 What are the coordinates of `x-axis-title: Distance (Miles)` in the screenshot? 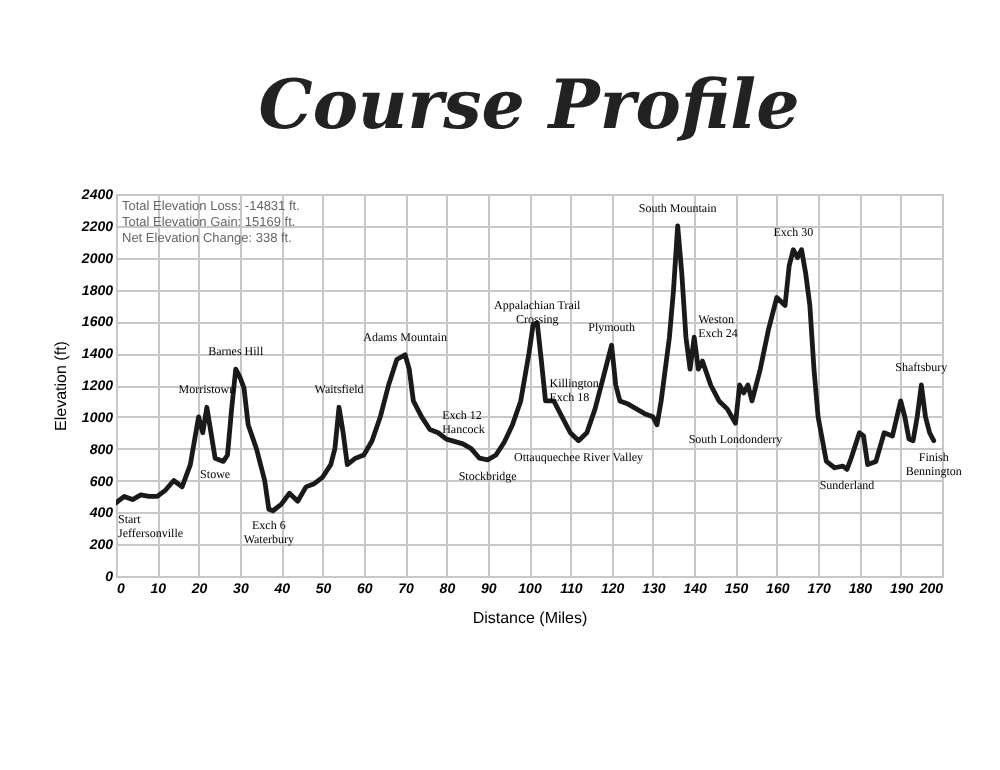 It's located at (530, 618).